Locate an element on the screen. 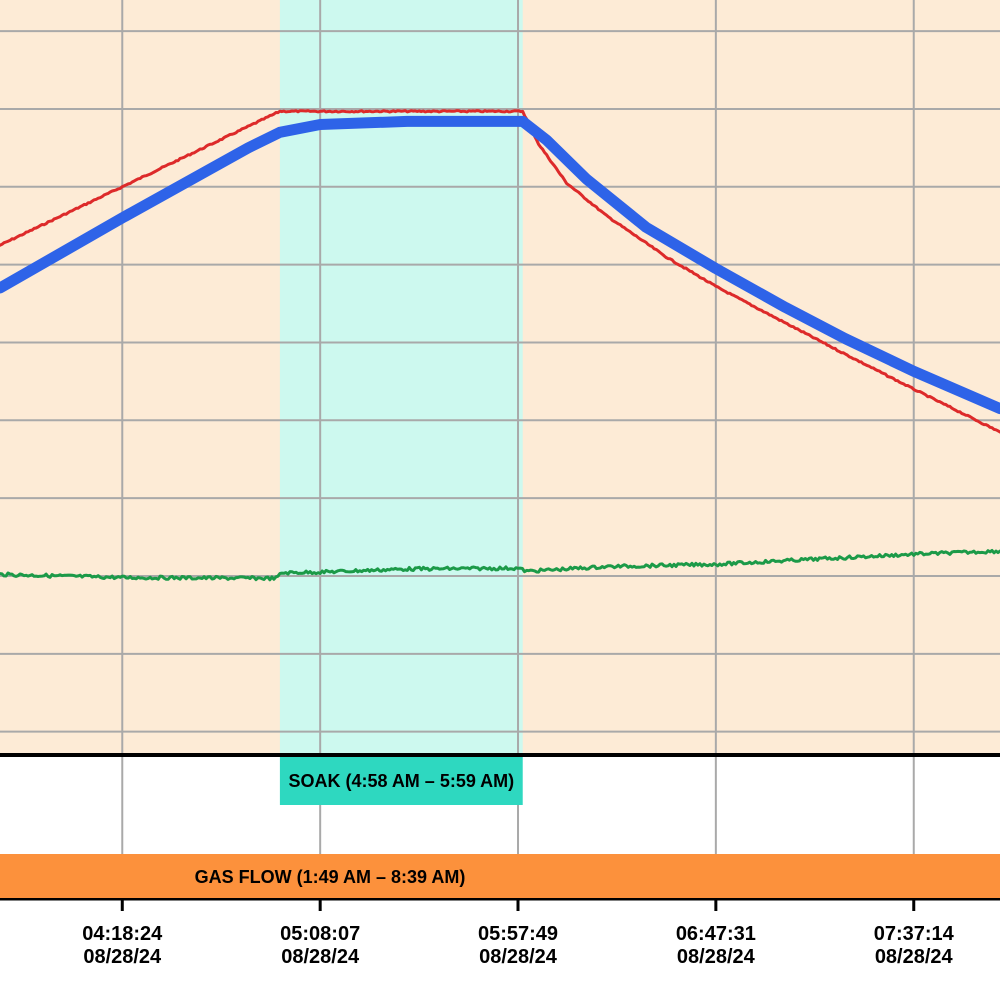  axes is located at coordinates (500, 827).